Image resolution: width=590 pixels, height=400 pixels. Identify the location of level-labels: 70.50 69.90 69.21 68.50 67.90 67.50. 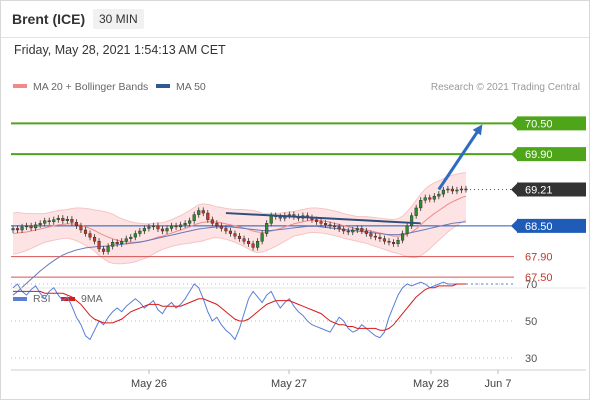
(548, 200).